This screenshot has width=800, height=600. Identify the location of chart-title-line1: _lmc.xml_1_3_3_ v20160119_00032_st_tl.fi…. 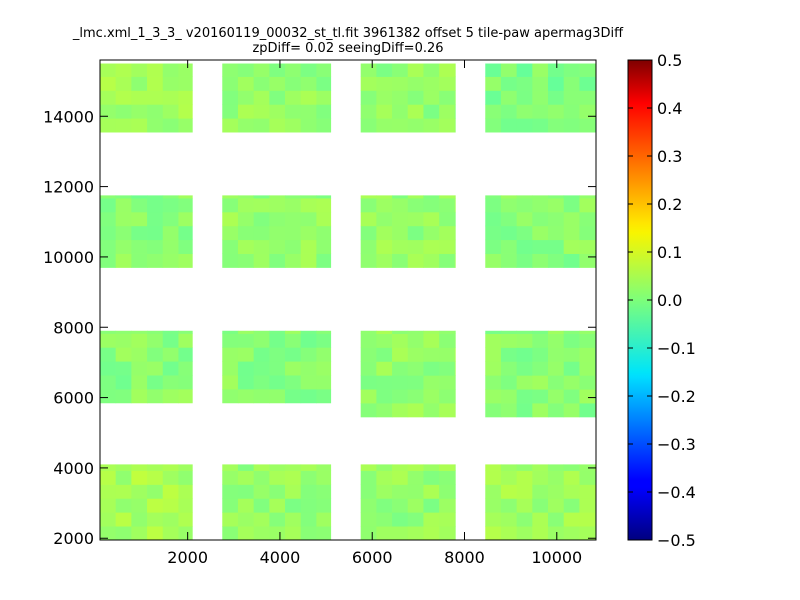
(348, 33).